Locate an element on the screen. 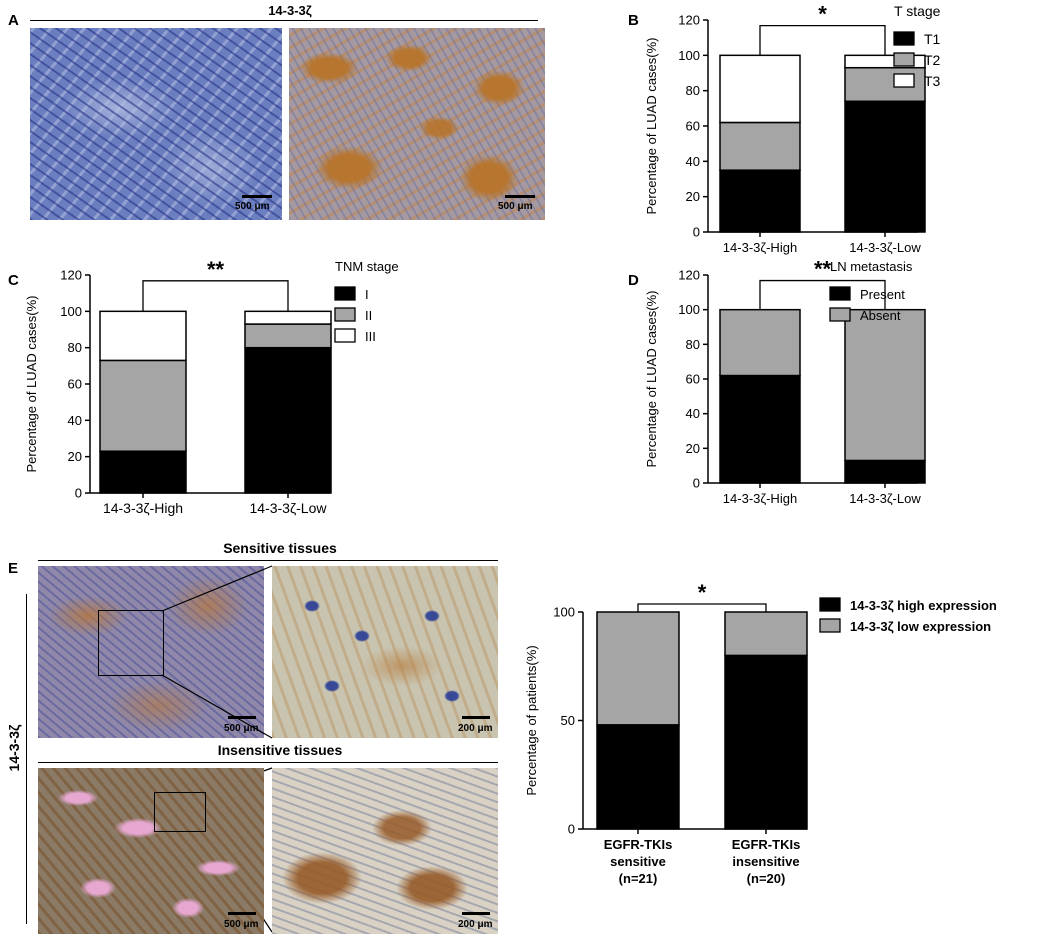 The image size is (1051, 942). legend-label: 14-3-3ζ high expression is located at coordinates (923, 605).